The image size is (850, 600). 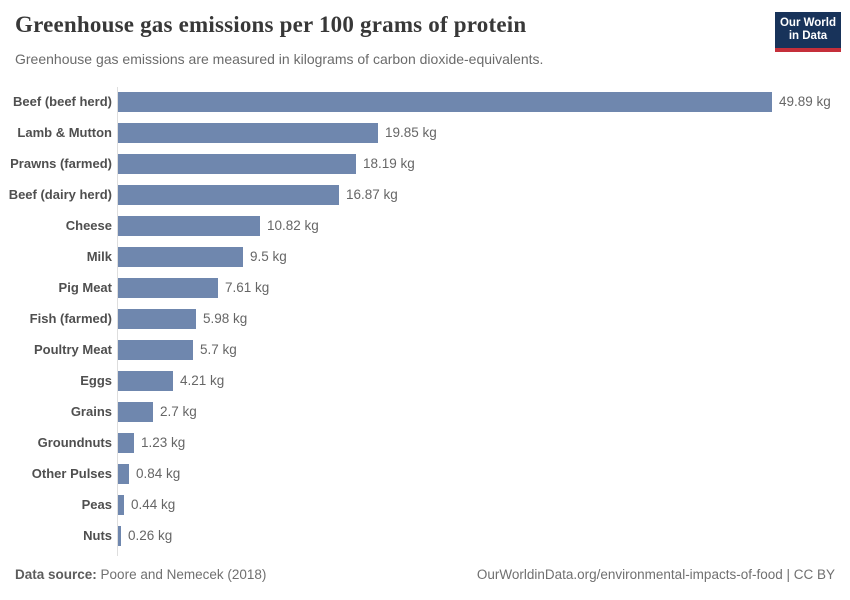 I want to click on category-label: Nuts, so click(x=97, y=535).